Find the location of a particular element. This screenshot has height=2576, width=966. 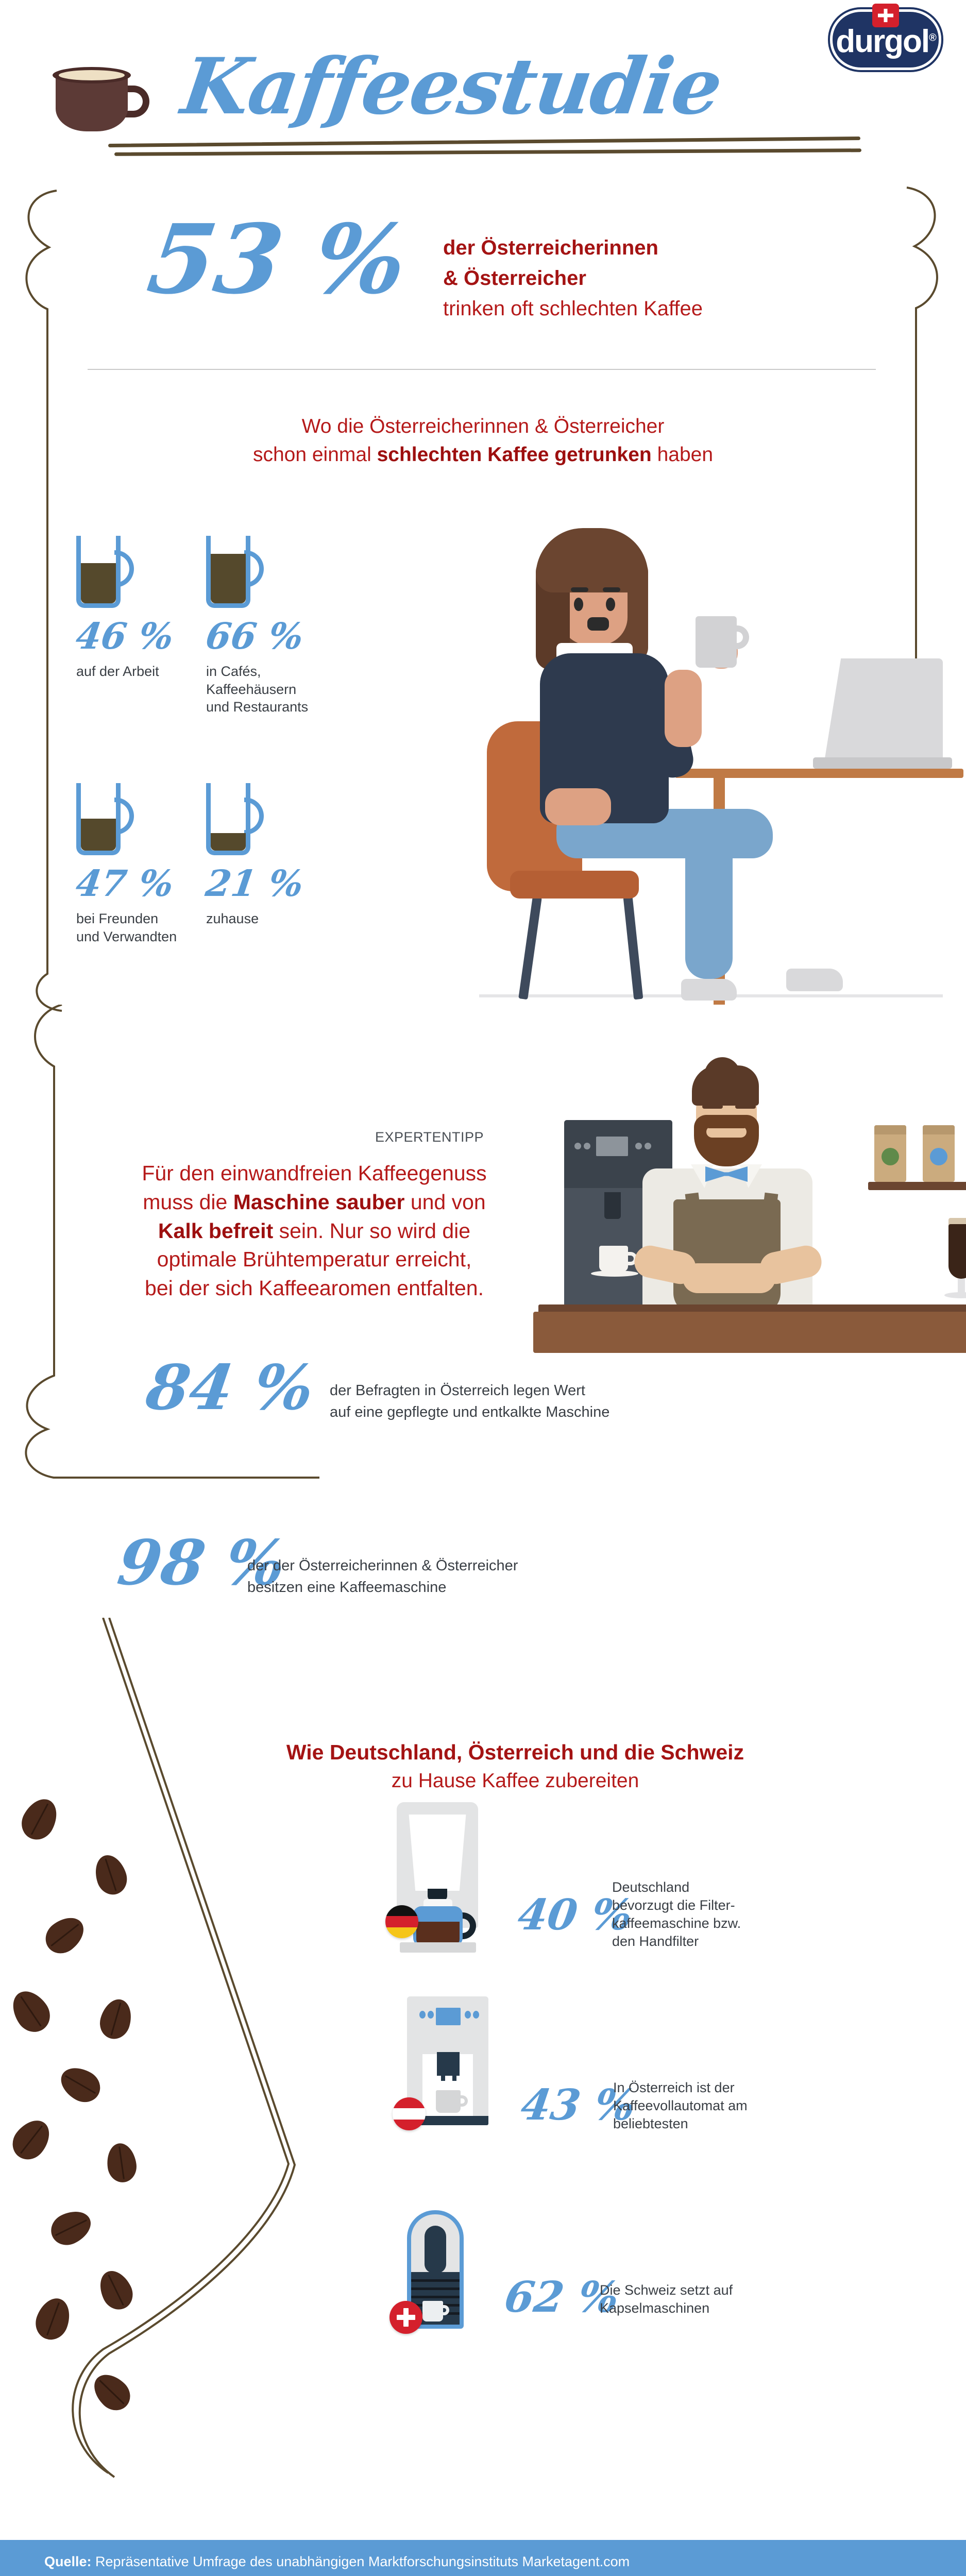

hero-line-1: der Österreicherinnen is located at coordinates (550, 247).